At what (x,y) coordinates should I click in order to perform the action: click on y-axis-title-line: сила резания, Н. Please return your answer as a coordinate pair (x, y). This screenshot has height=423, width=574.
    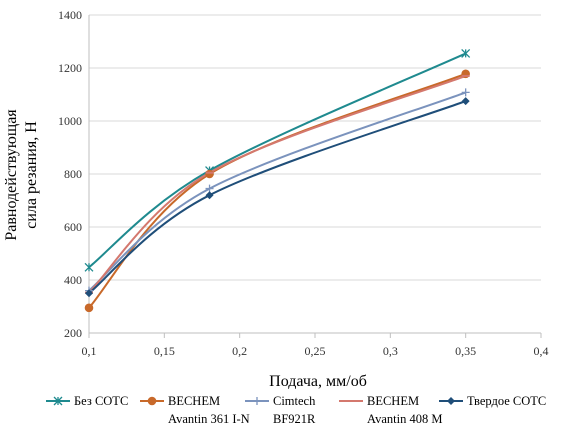
    Looking at the image, I should click on (31, 175).